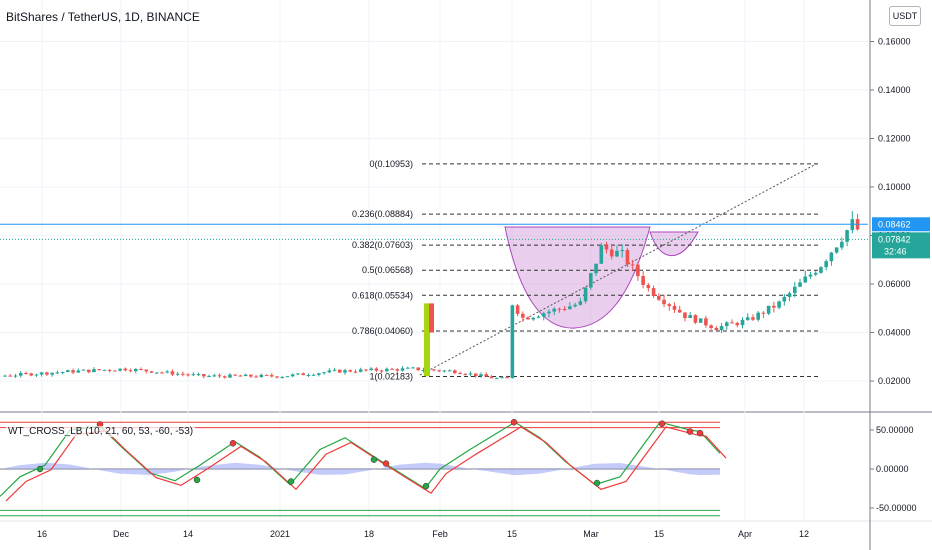 The width and height of the screenshot is (932, 550). Describe the element at coordinates (892, 469) in the screenshot. I see `indicator-tick-label: 0.00000` at that location.